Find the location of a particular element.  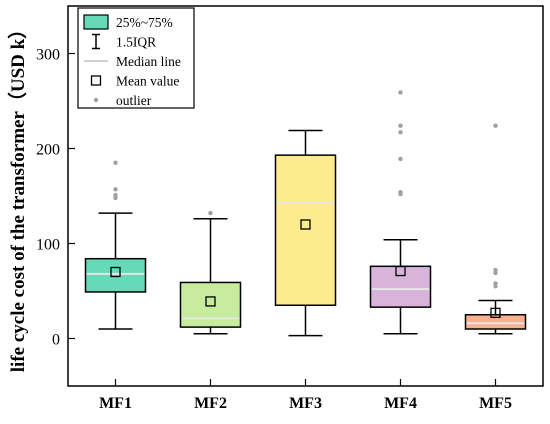

legend-label: 25%~75% is located at coordinates (144, 22).